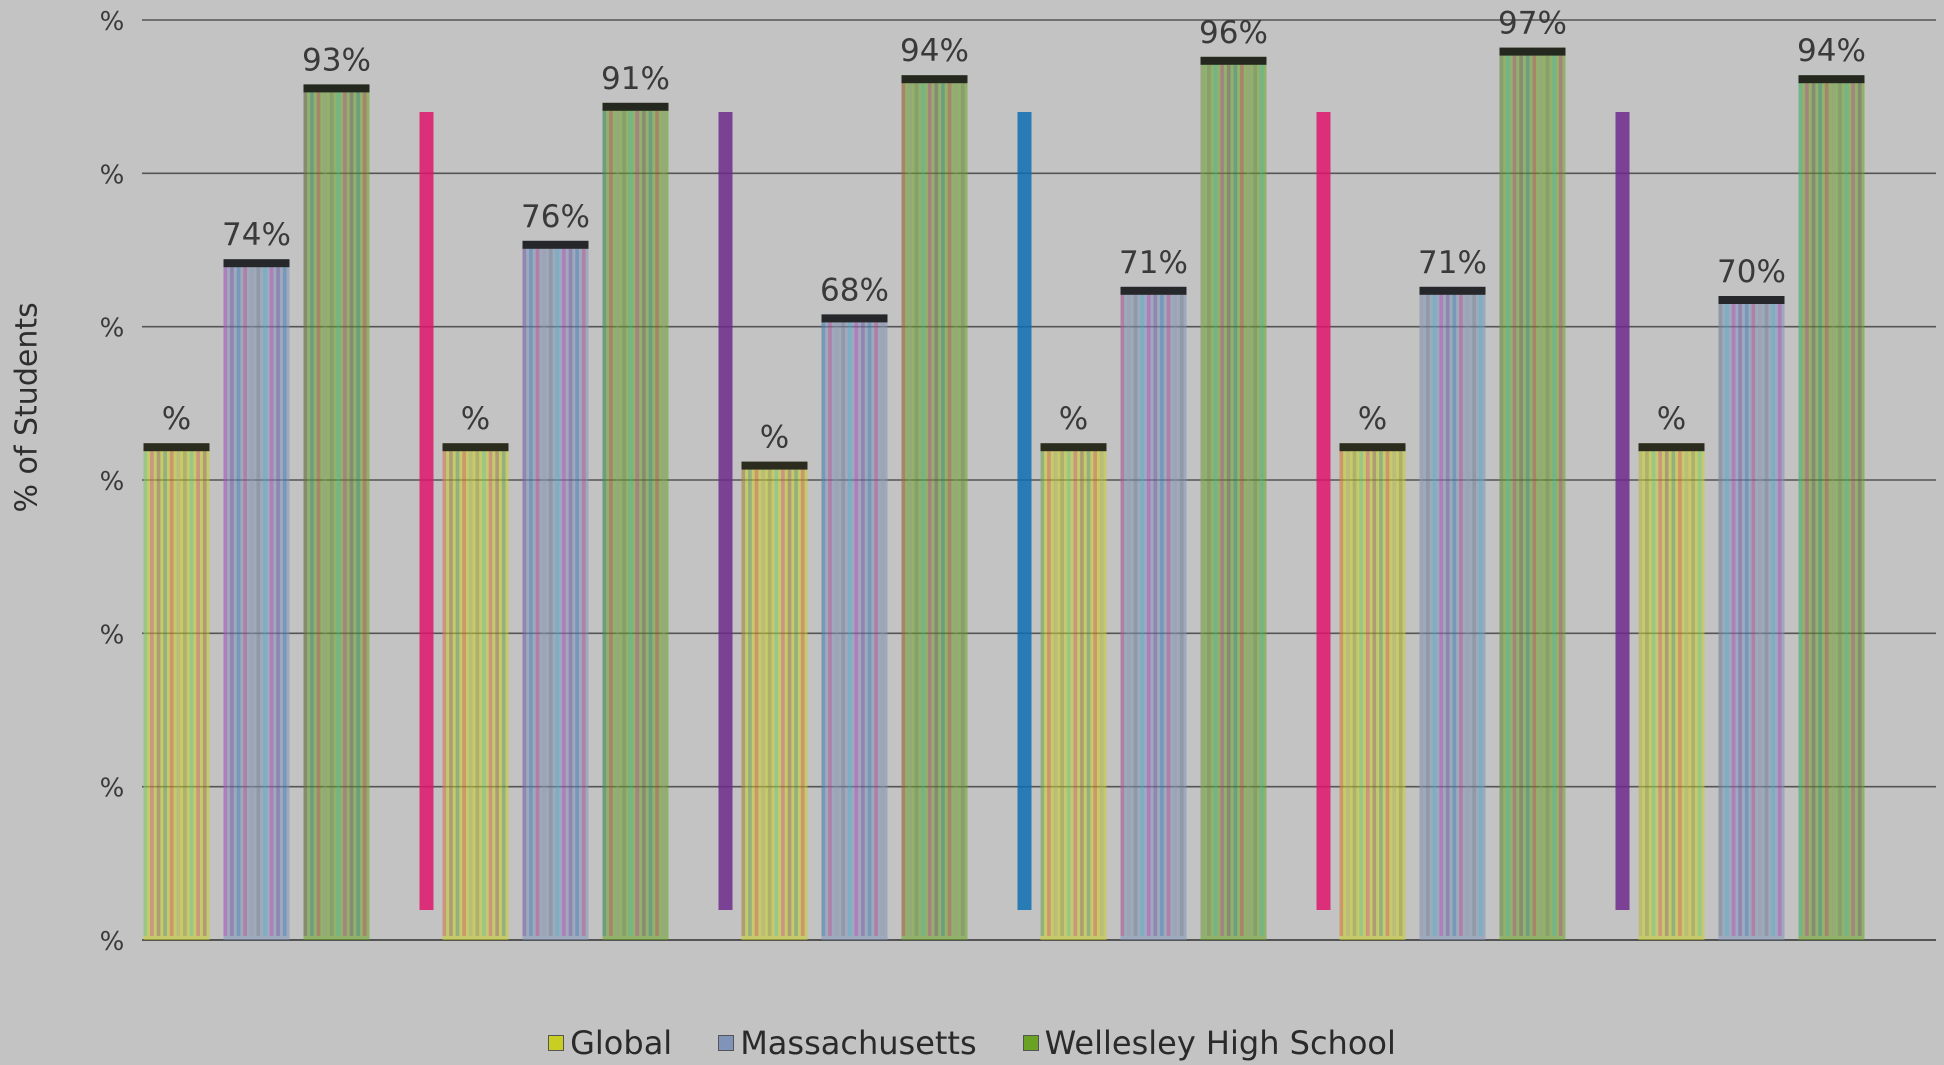 Image resolution: width=1944 pixels, height=1065 pixels. Describe the element at coordinates (556, 1043) in the screenshot. I see `square-icon-yellow` at that location.